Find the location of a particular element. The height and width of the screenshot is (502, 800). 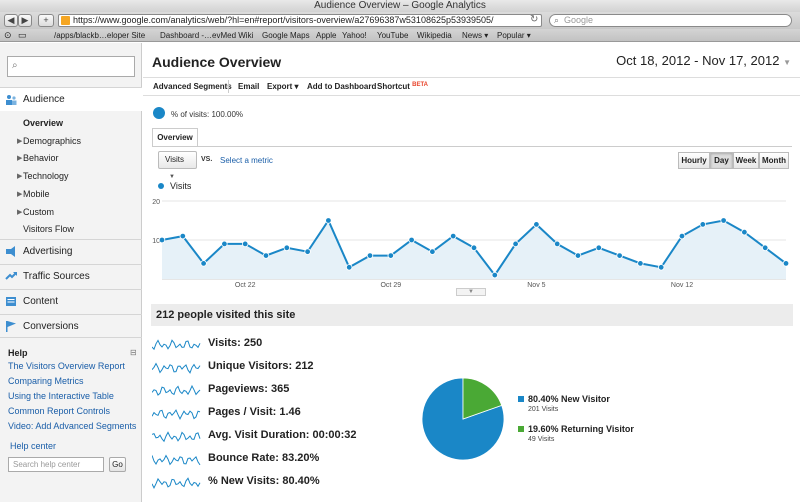

chart-resize-handle: ▼ is located at coordinates (471, 292).